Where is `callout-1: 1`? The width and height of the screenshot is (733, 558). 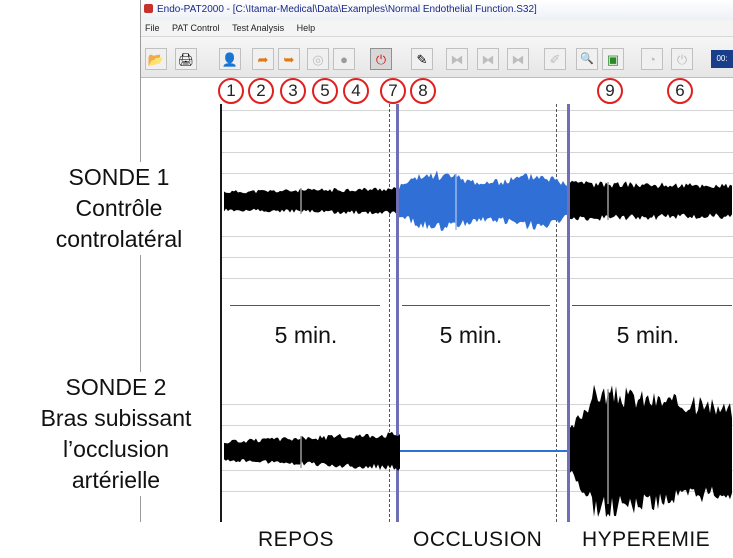 callout-1: 1 is located at coordinates (231, 91).